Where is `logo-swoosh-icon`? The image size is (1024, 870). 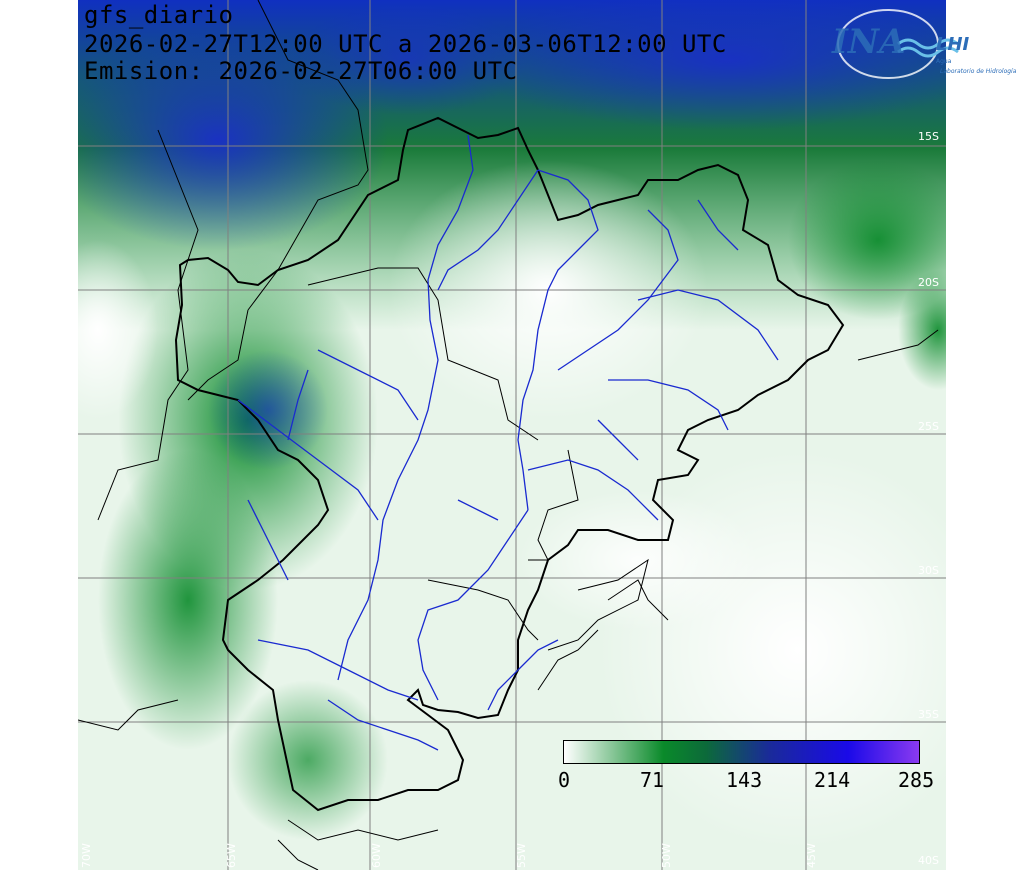 logo-swoosh-icon is located at coordinates (898, 44).